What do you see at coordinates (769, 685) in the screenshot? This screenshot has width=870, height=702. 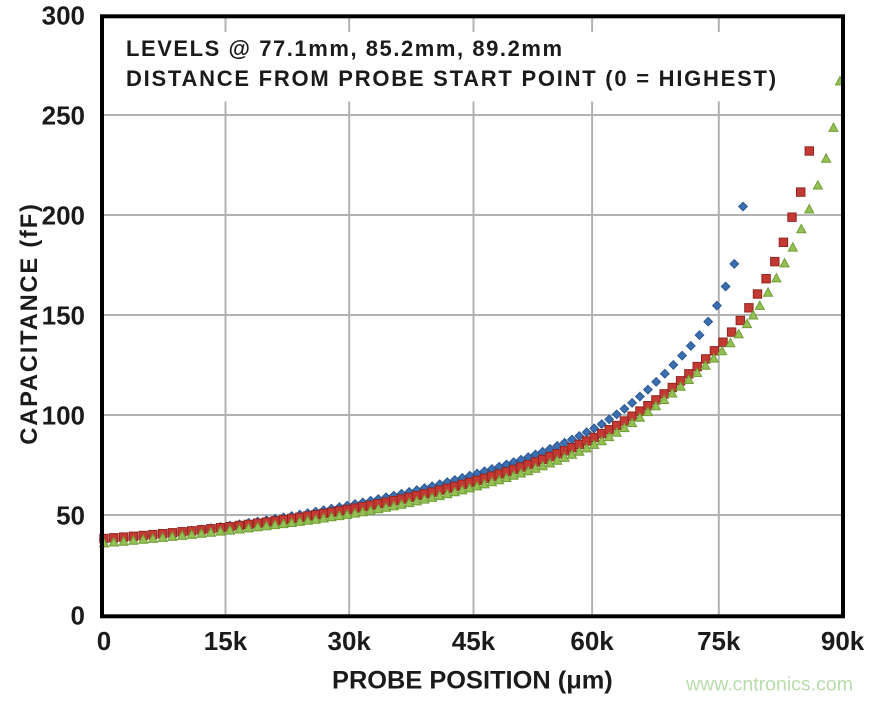 I see `svg-text: www.cntronics.com` at bounding box center [769, 685].